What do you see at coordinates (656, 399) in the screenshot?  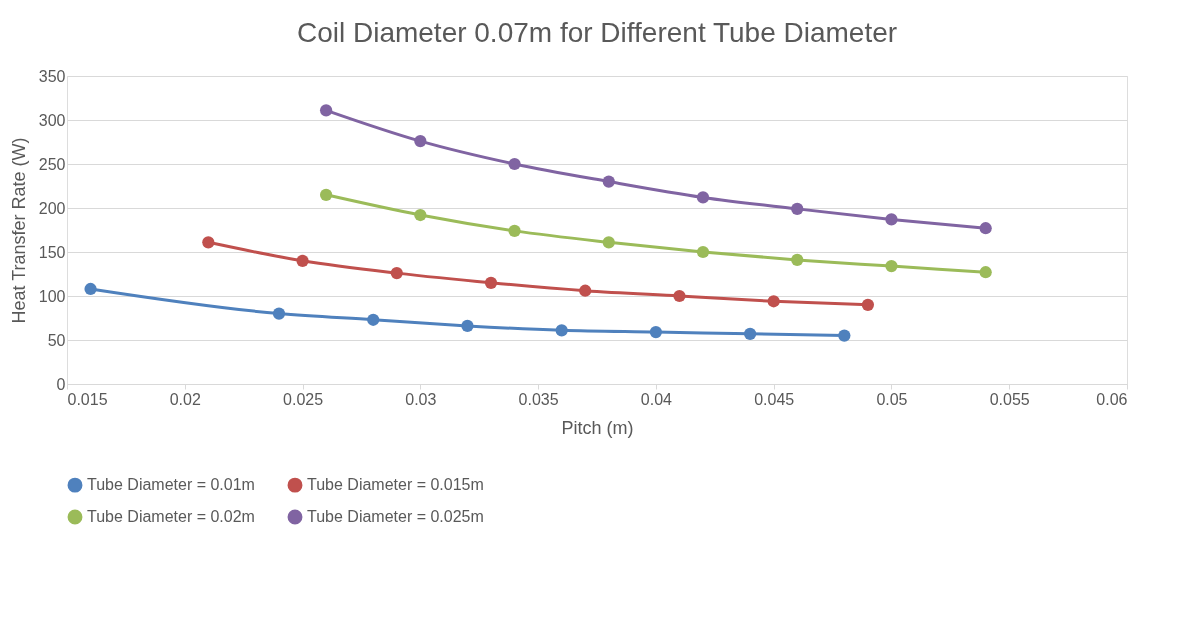 I see `x-tick-label: 0.04` at bounding box center [656, 399].